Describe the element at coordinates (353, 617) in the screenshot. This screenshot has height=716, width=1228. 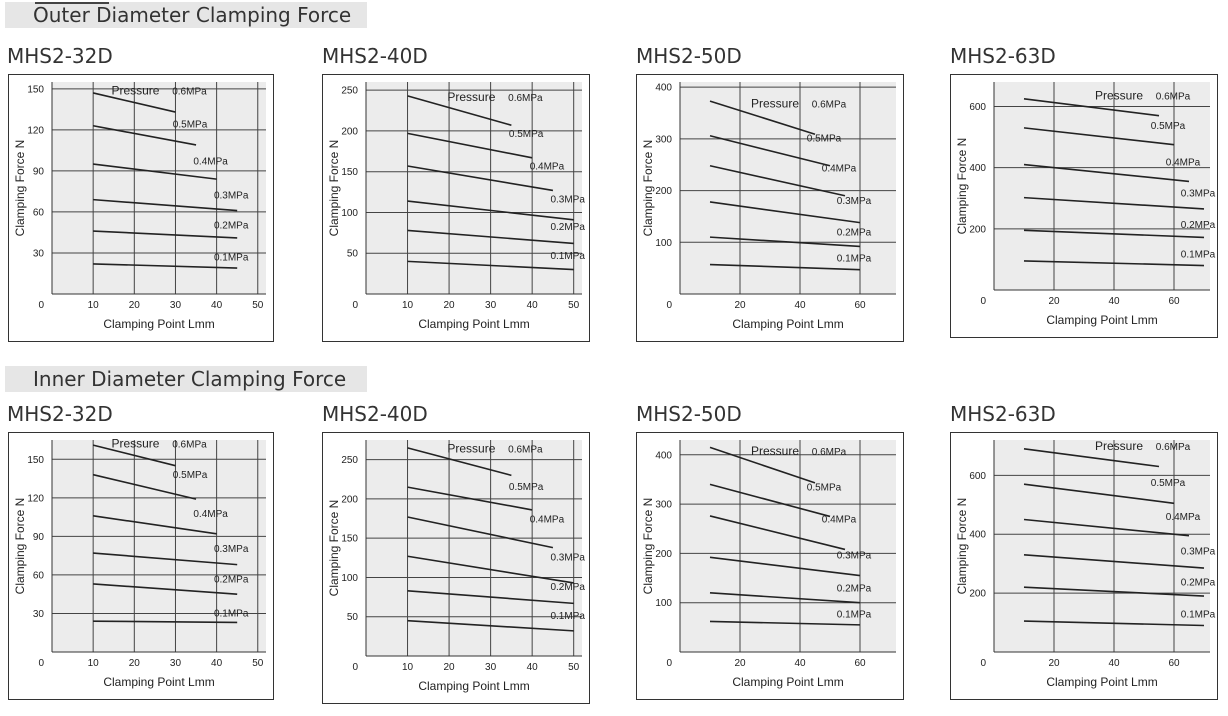
I see `y-tick-label: 50` at that location.